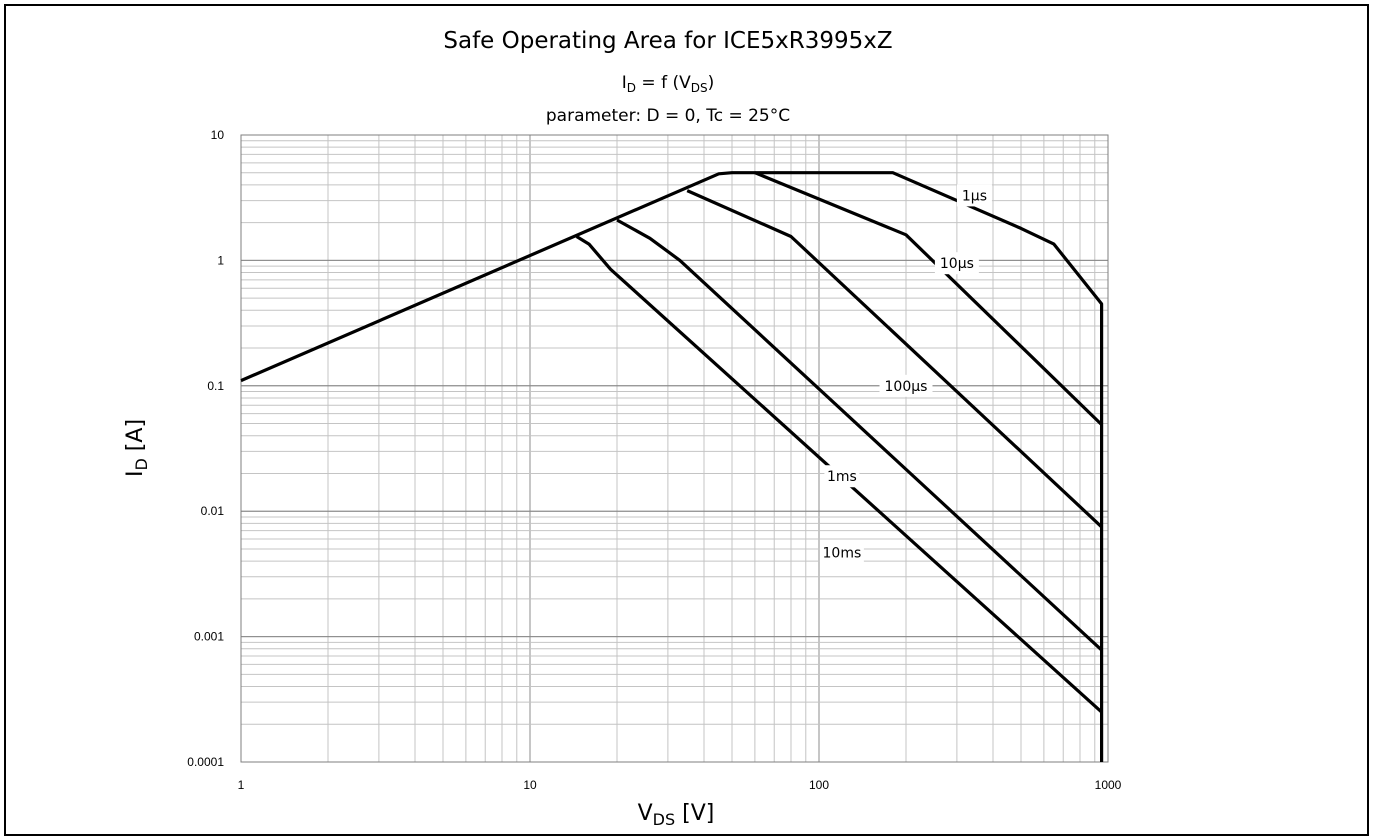 This screenshot has width=1375, height=838. What do you see at coordinates (209, 637) in the screenshot?
I see `y-tick-label: 0.001` at bounding box center [209, 637].